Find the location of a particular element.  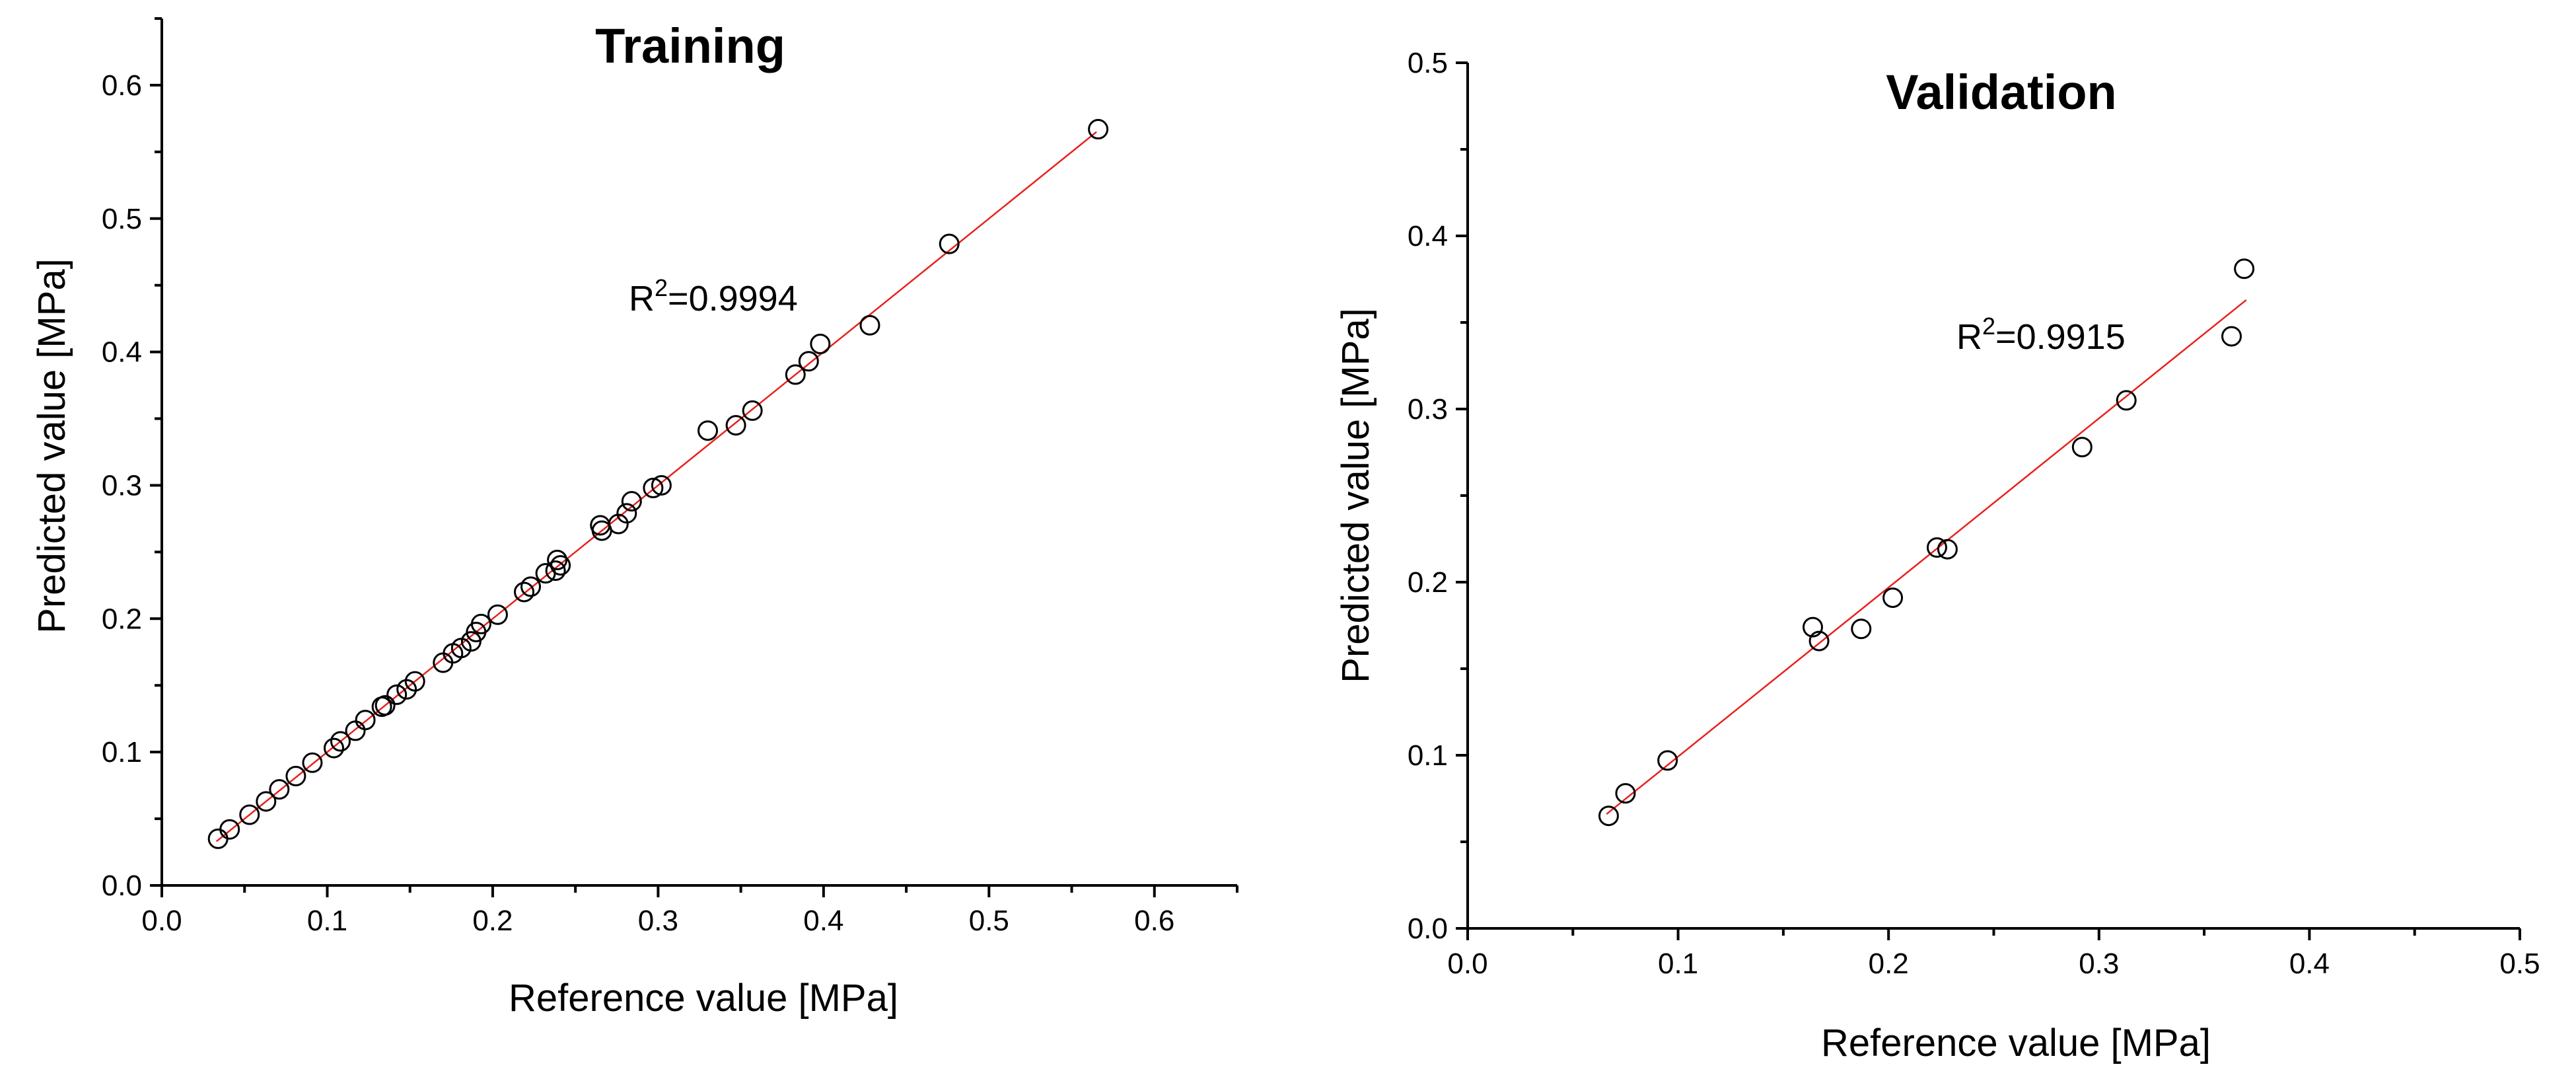

r2-value: =0.9915 is located at coordinates (2061, 337).